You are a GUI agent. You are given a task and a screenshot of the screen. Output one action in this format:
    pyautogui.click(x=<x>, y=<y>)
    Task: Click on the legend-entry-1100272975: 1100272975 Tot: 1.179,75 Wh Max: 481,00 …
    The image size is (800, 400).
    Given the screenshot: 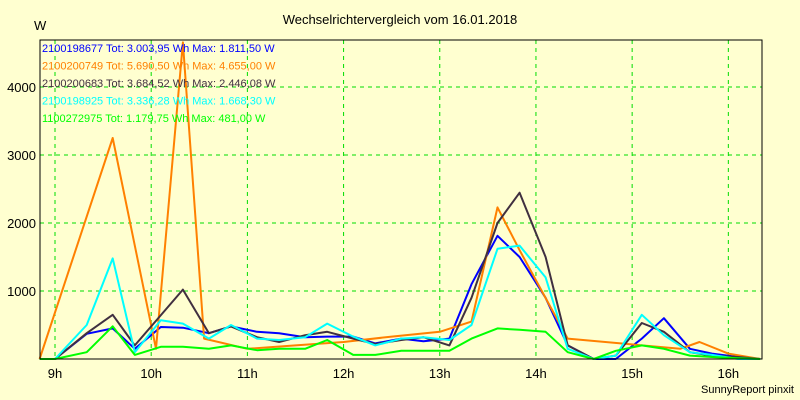 What is the action you would take?
    pyautogui.click(x=154, y=119)
    